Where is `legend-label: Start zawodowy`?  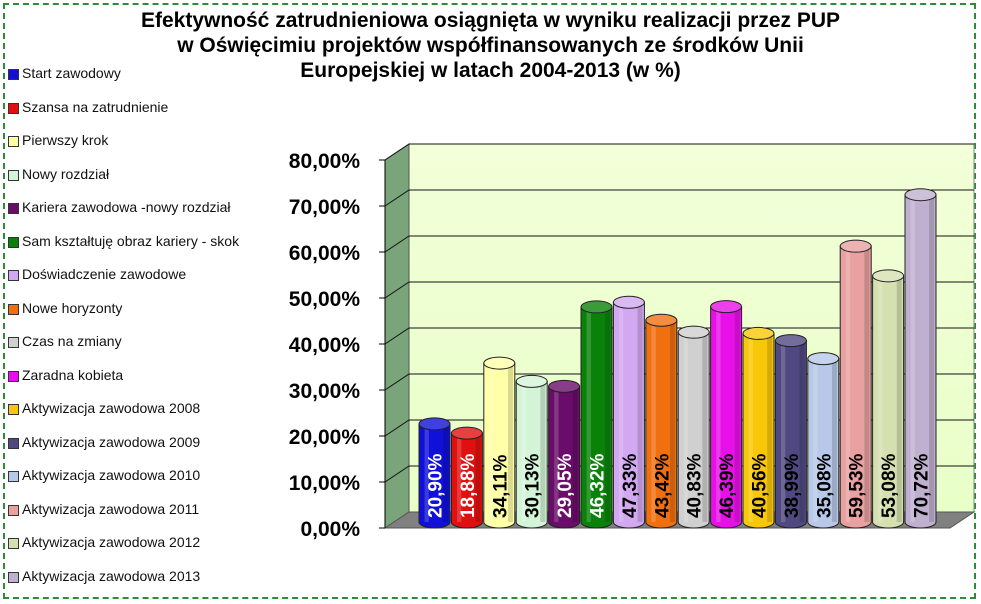
legend-label: Start zawodowy is located at coordinates (71, 73).